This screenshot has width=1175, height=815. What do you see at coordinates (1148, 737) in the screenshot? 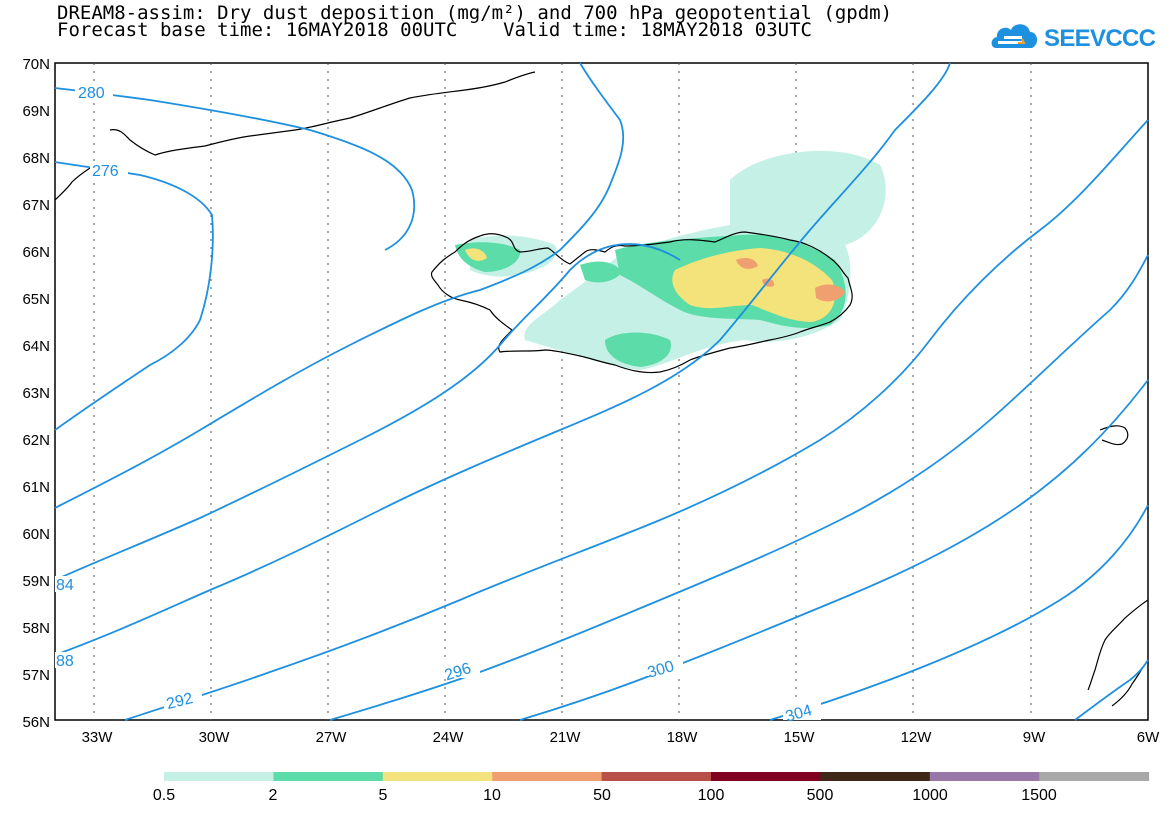
I see `lon-label: 6W` at bounding box center [1148, 737].